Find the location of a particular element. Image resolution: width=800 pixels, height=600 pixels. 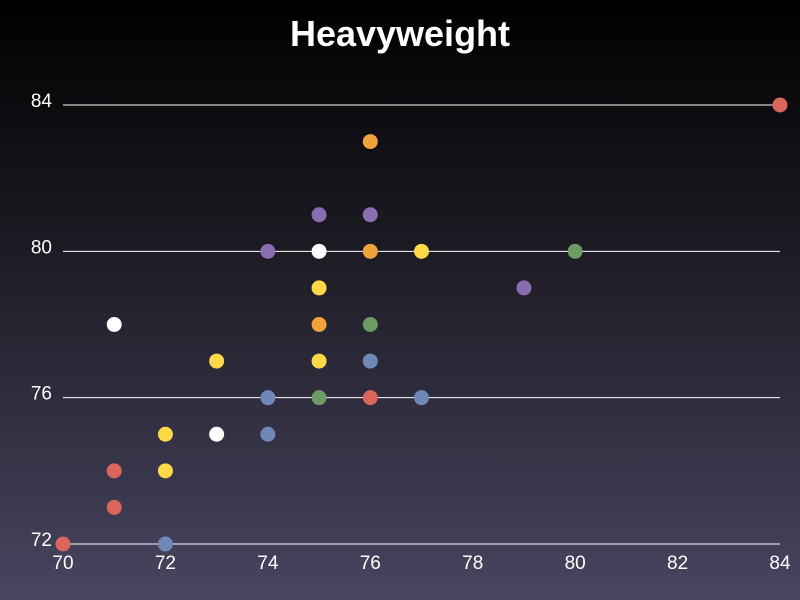

chart-title: Heavyweight is located at coordinates (400, 33).